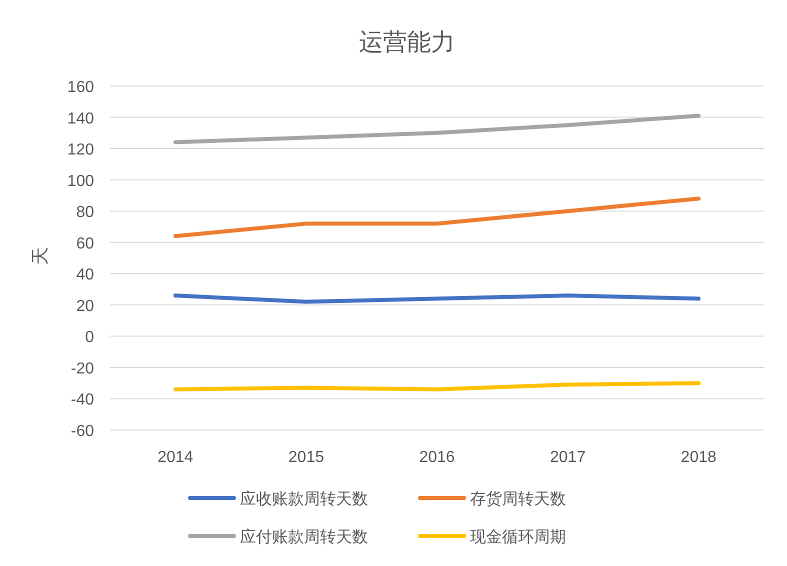 The width and height of the screenshot is (787, 566). Describe the element at coordinates (518, 499) in the screenshot. I see `legend-label: 存货周转天数` at that location.